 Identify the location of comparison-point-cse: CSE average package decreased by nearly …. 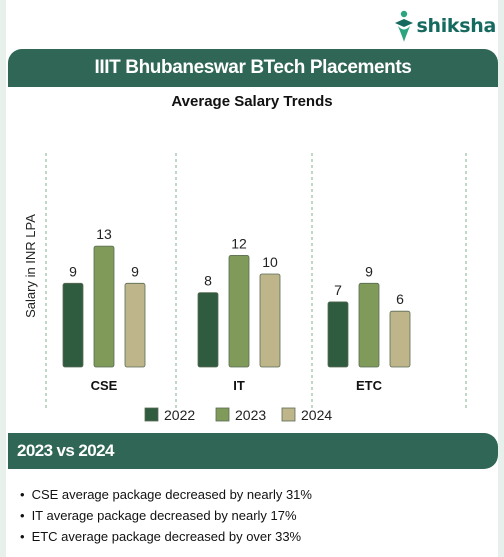
(166, 494).